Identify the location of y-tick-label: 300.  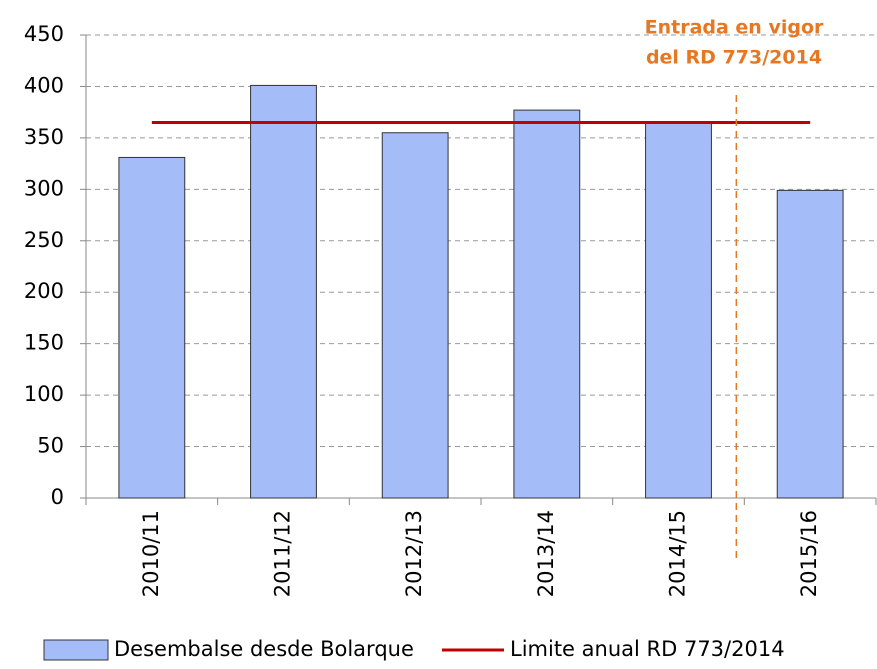
(44, 188).